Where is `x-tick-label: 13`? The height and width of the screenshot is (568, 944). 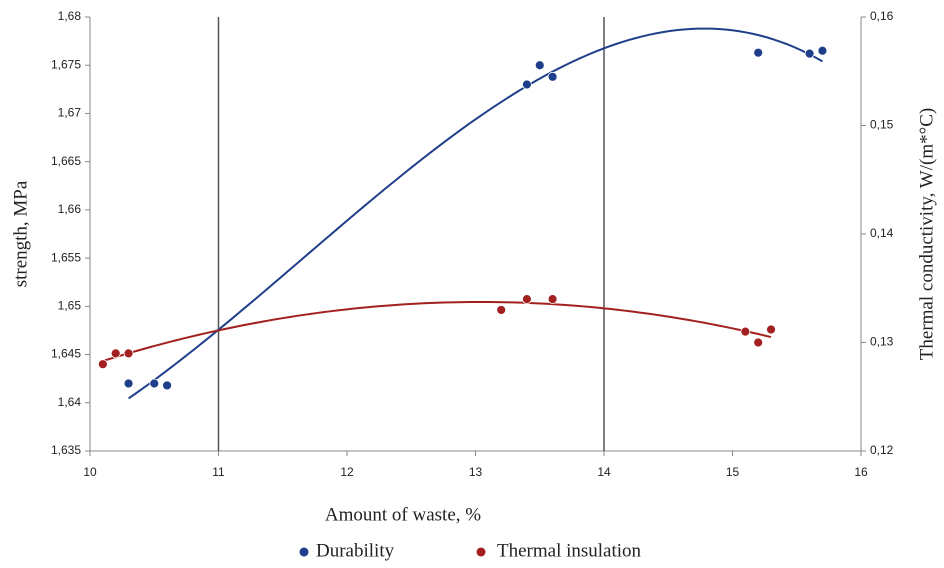
x-tick-label: 13 is located at coordinates (476, 472).